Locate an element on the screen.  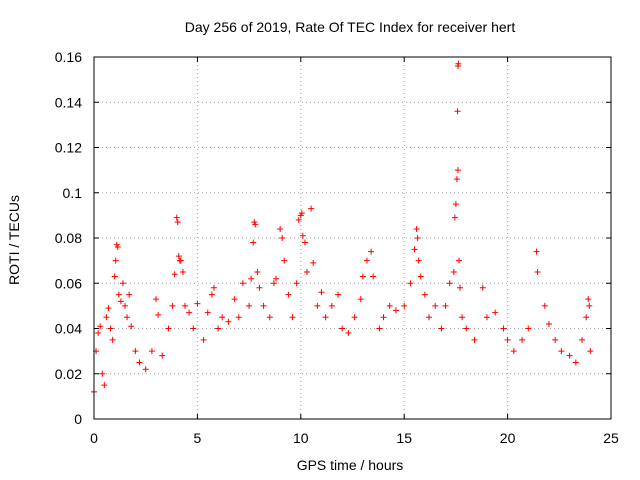
y-tick-label: 0.04 is located at coordinates (68, 329).